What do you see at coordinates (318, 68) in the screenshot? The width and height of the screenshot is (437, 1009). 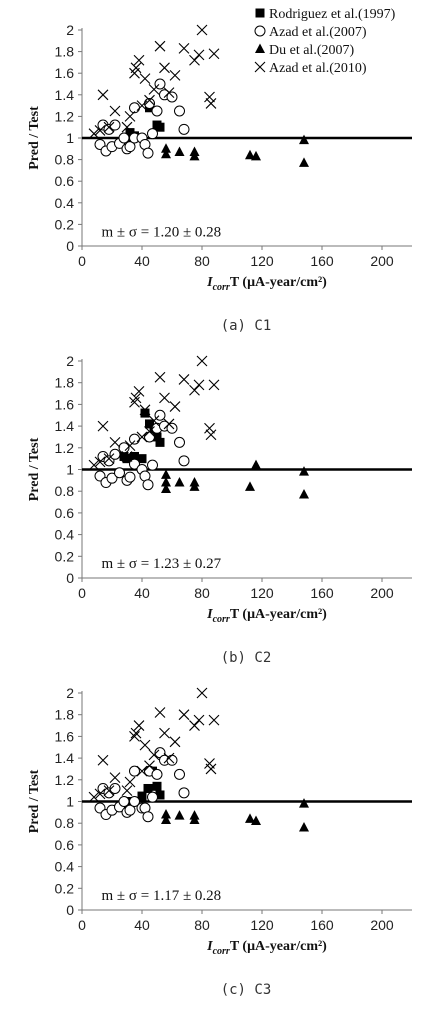 I see `legend-label: Azad et al.(2010)` at bounding box center [318, 68].